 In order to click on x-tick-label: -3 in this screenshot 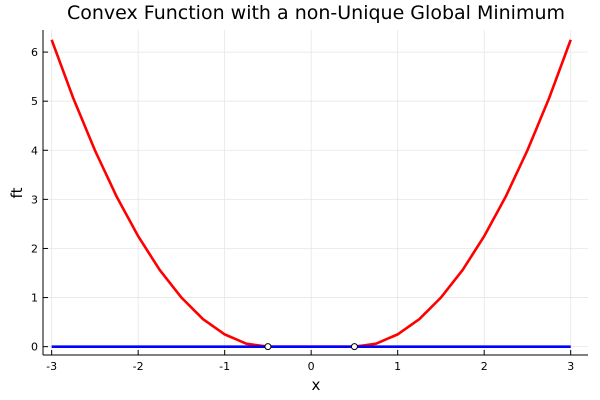, I will do `click(51, 366)`.